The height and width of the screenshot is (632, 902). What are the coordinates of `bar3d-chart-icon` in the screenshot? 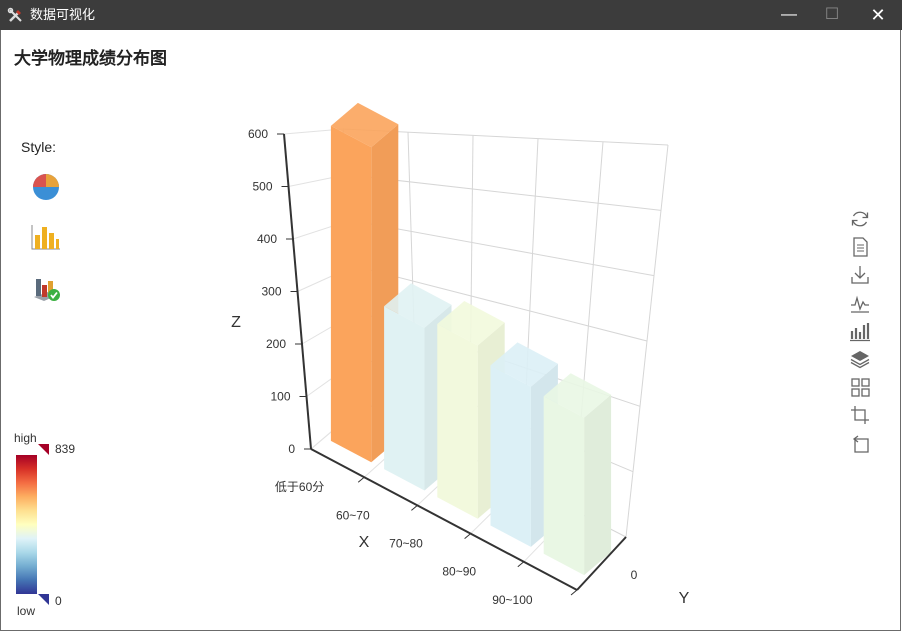 It's located at (46, 287).